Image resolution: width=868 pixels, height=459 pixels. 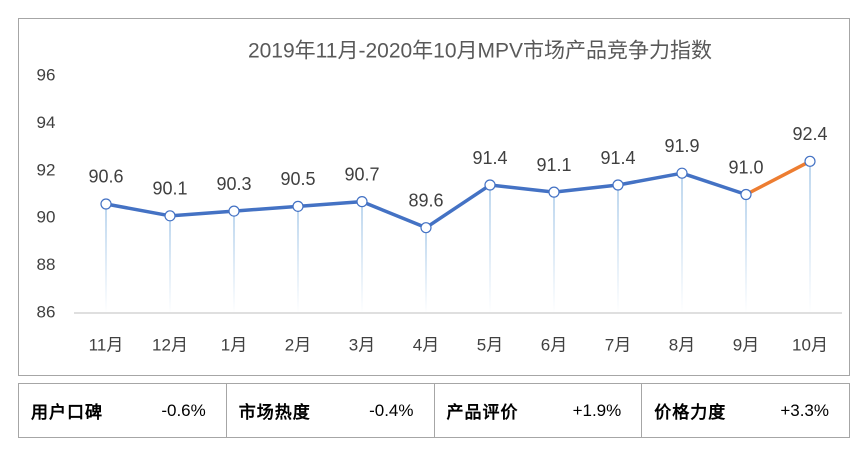 What do you see at coordinates (233, 184) in the screenshot?
I see `data-label: 90.3` at bounding box center [233, 184].